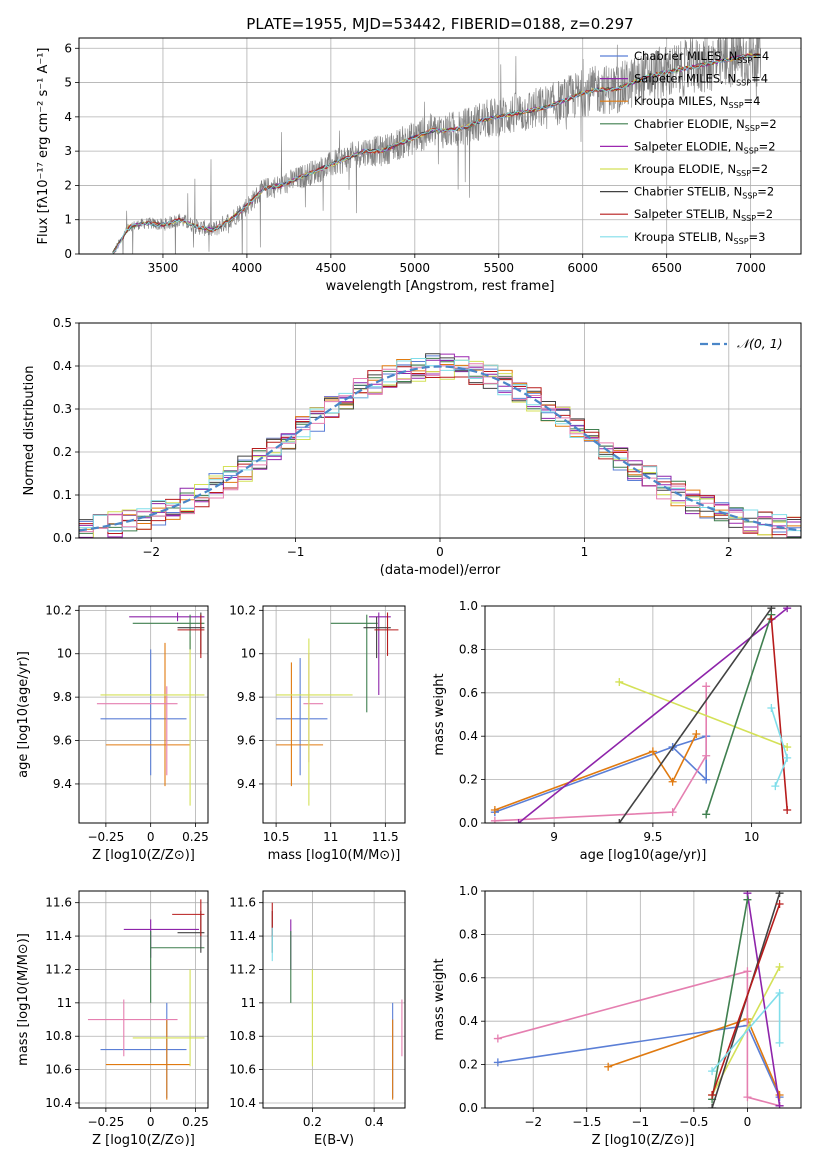 This screenshot has width=819, height=1170. What do you see at coordinates (151, 552) in the screenshot?
I see `x-tick-label: −2` at bounding box center [151, 552].